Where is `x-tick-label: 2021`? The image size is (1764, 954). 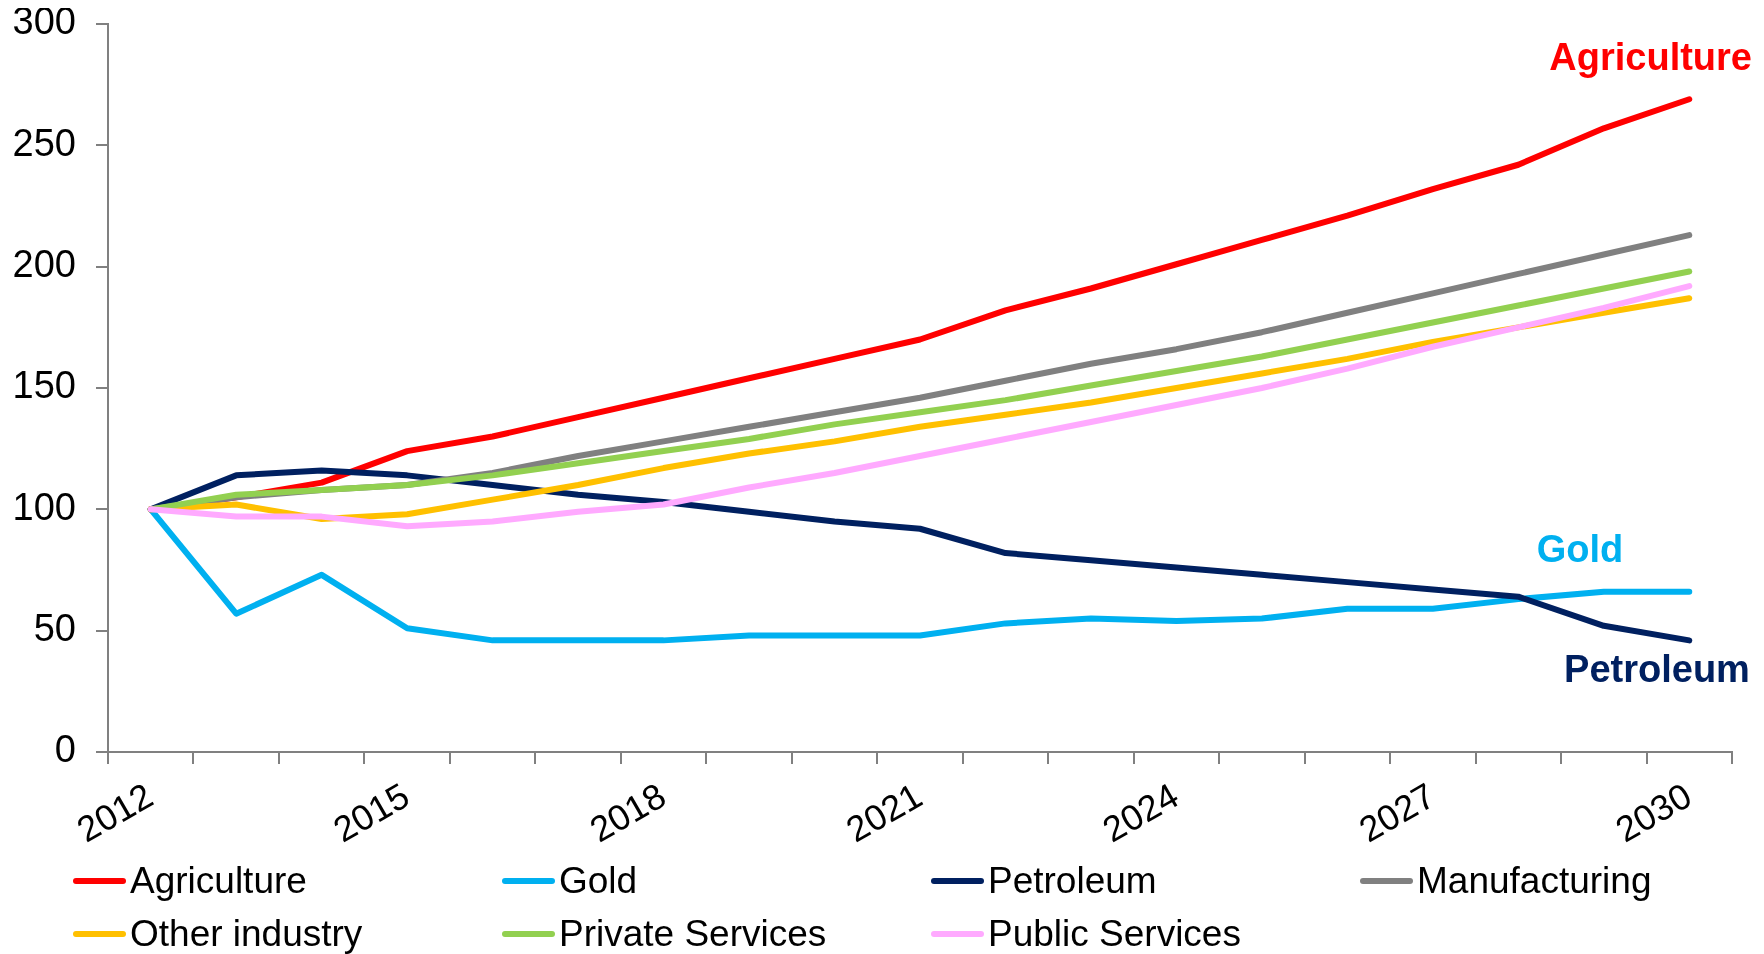 x-tick-label: 2021 is located at coordinates (884, 812).